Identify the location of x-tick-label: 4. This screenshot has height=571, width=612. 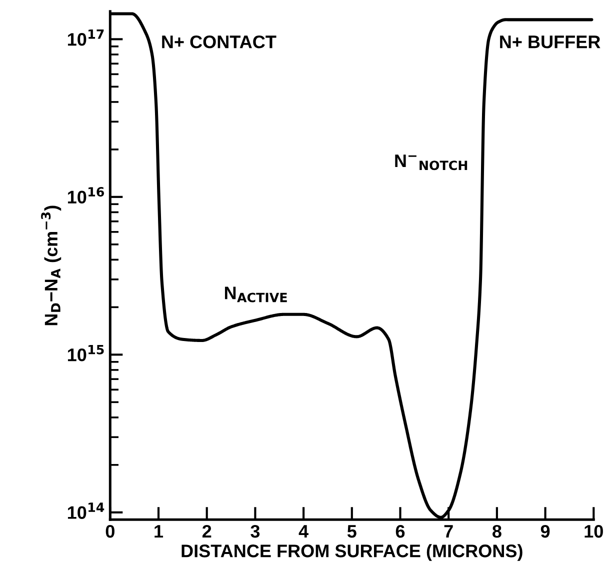
(303, 531).